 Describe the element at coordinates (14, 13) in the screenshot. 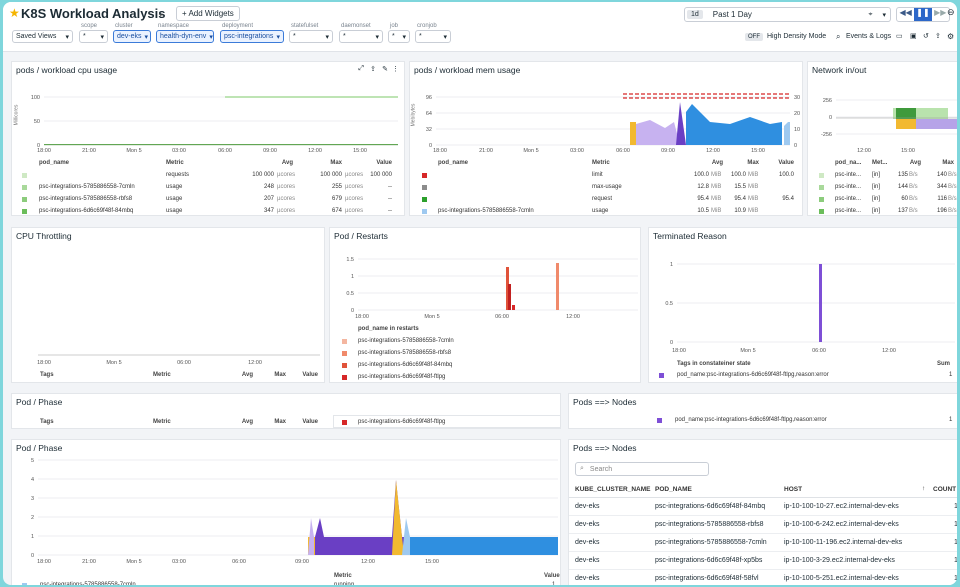

I see `star-icon: ★` at that location.